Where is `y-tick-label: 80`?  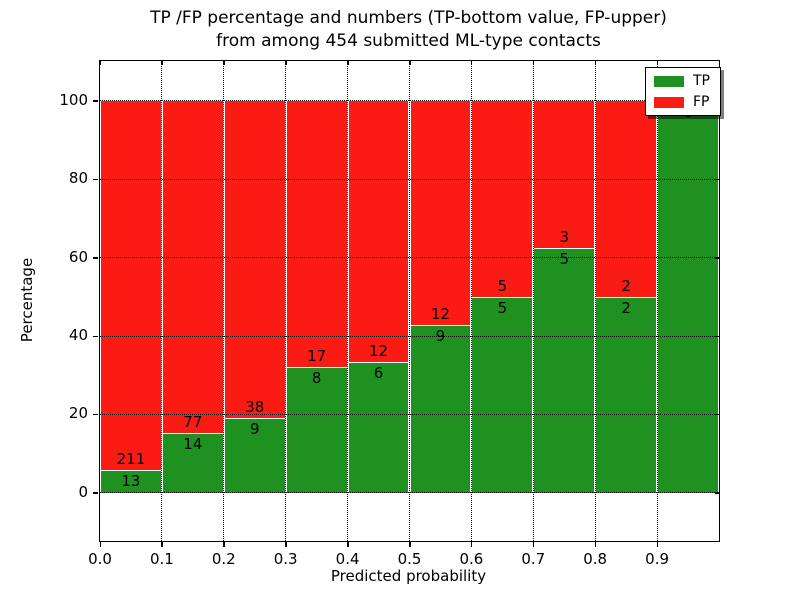
y-tick-label: 80 is located at coordinates (78, 178).